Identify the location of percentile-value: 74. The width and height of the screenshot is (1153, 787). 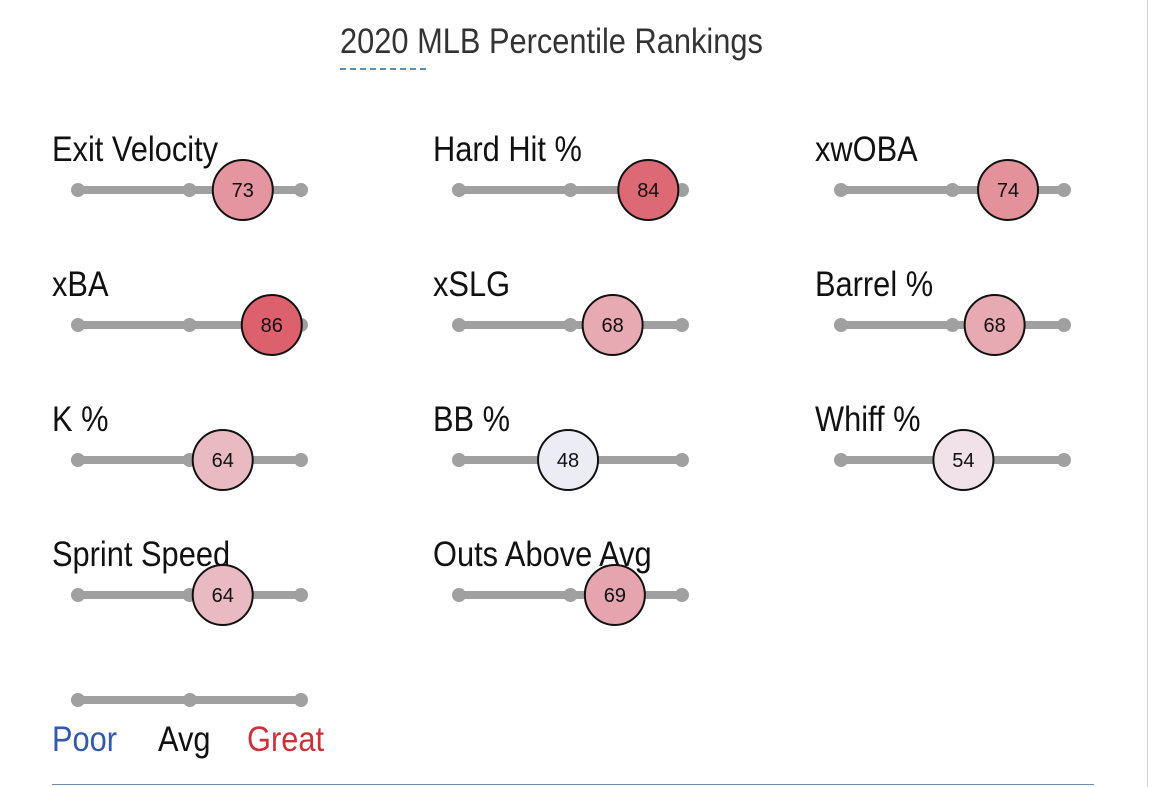
(1008, 191).